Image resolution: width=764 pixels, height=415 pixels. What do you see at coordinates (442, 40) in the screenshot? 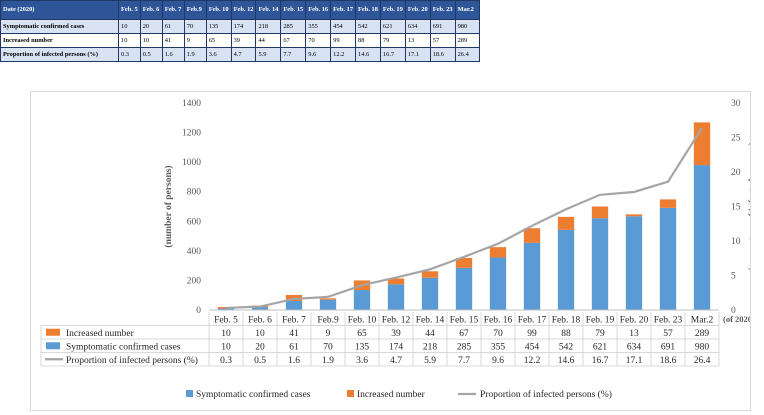
I see `table-cell: 57` at bounding box center [442, 40].